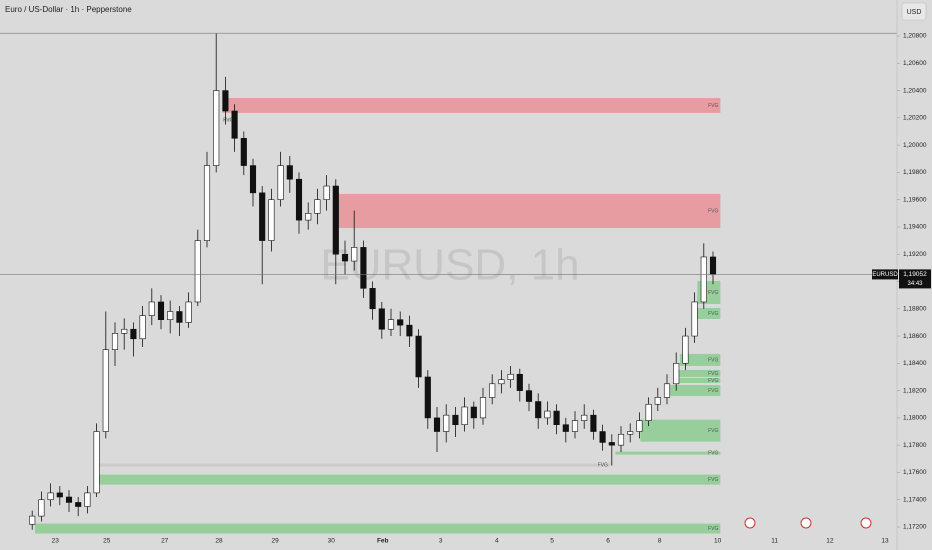 This screenshot has width=932, height=550. I want to click on x-tick-label: 3, so click(441, 541).